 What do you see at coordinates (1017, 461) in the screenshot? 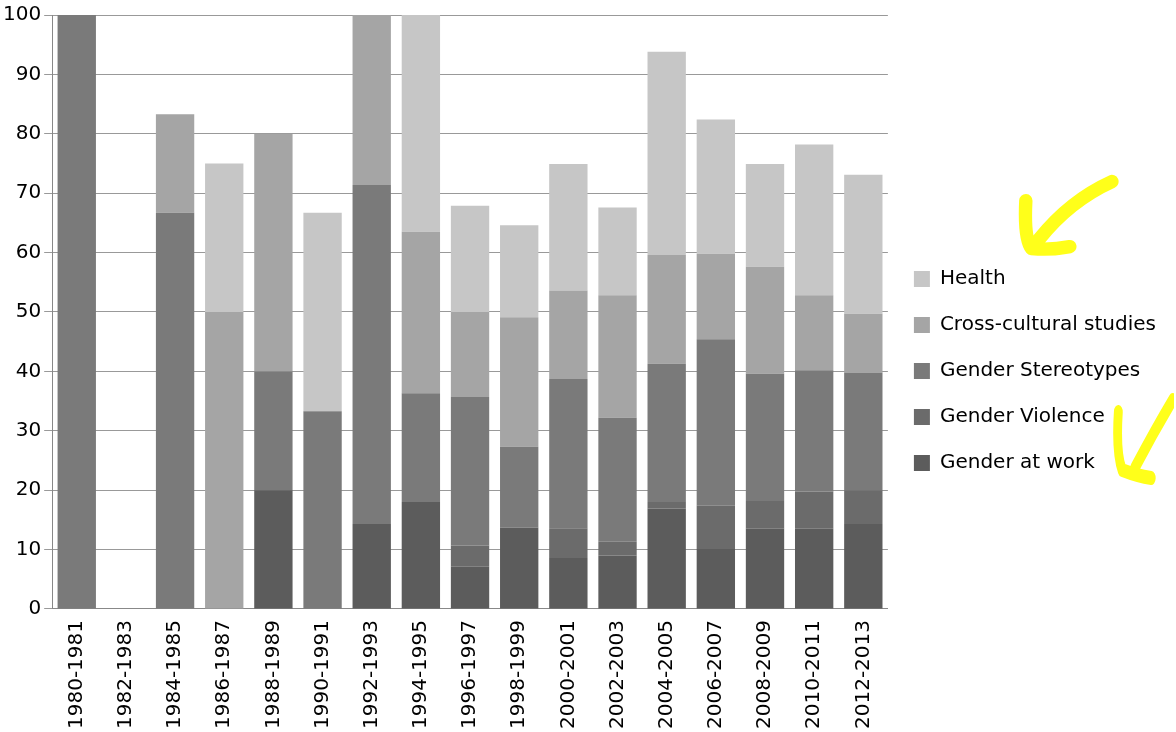
I see `legend-label: Gender at work` at bounding box center [1017, 461].